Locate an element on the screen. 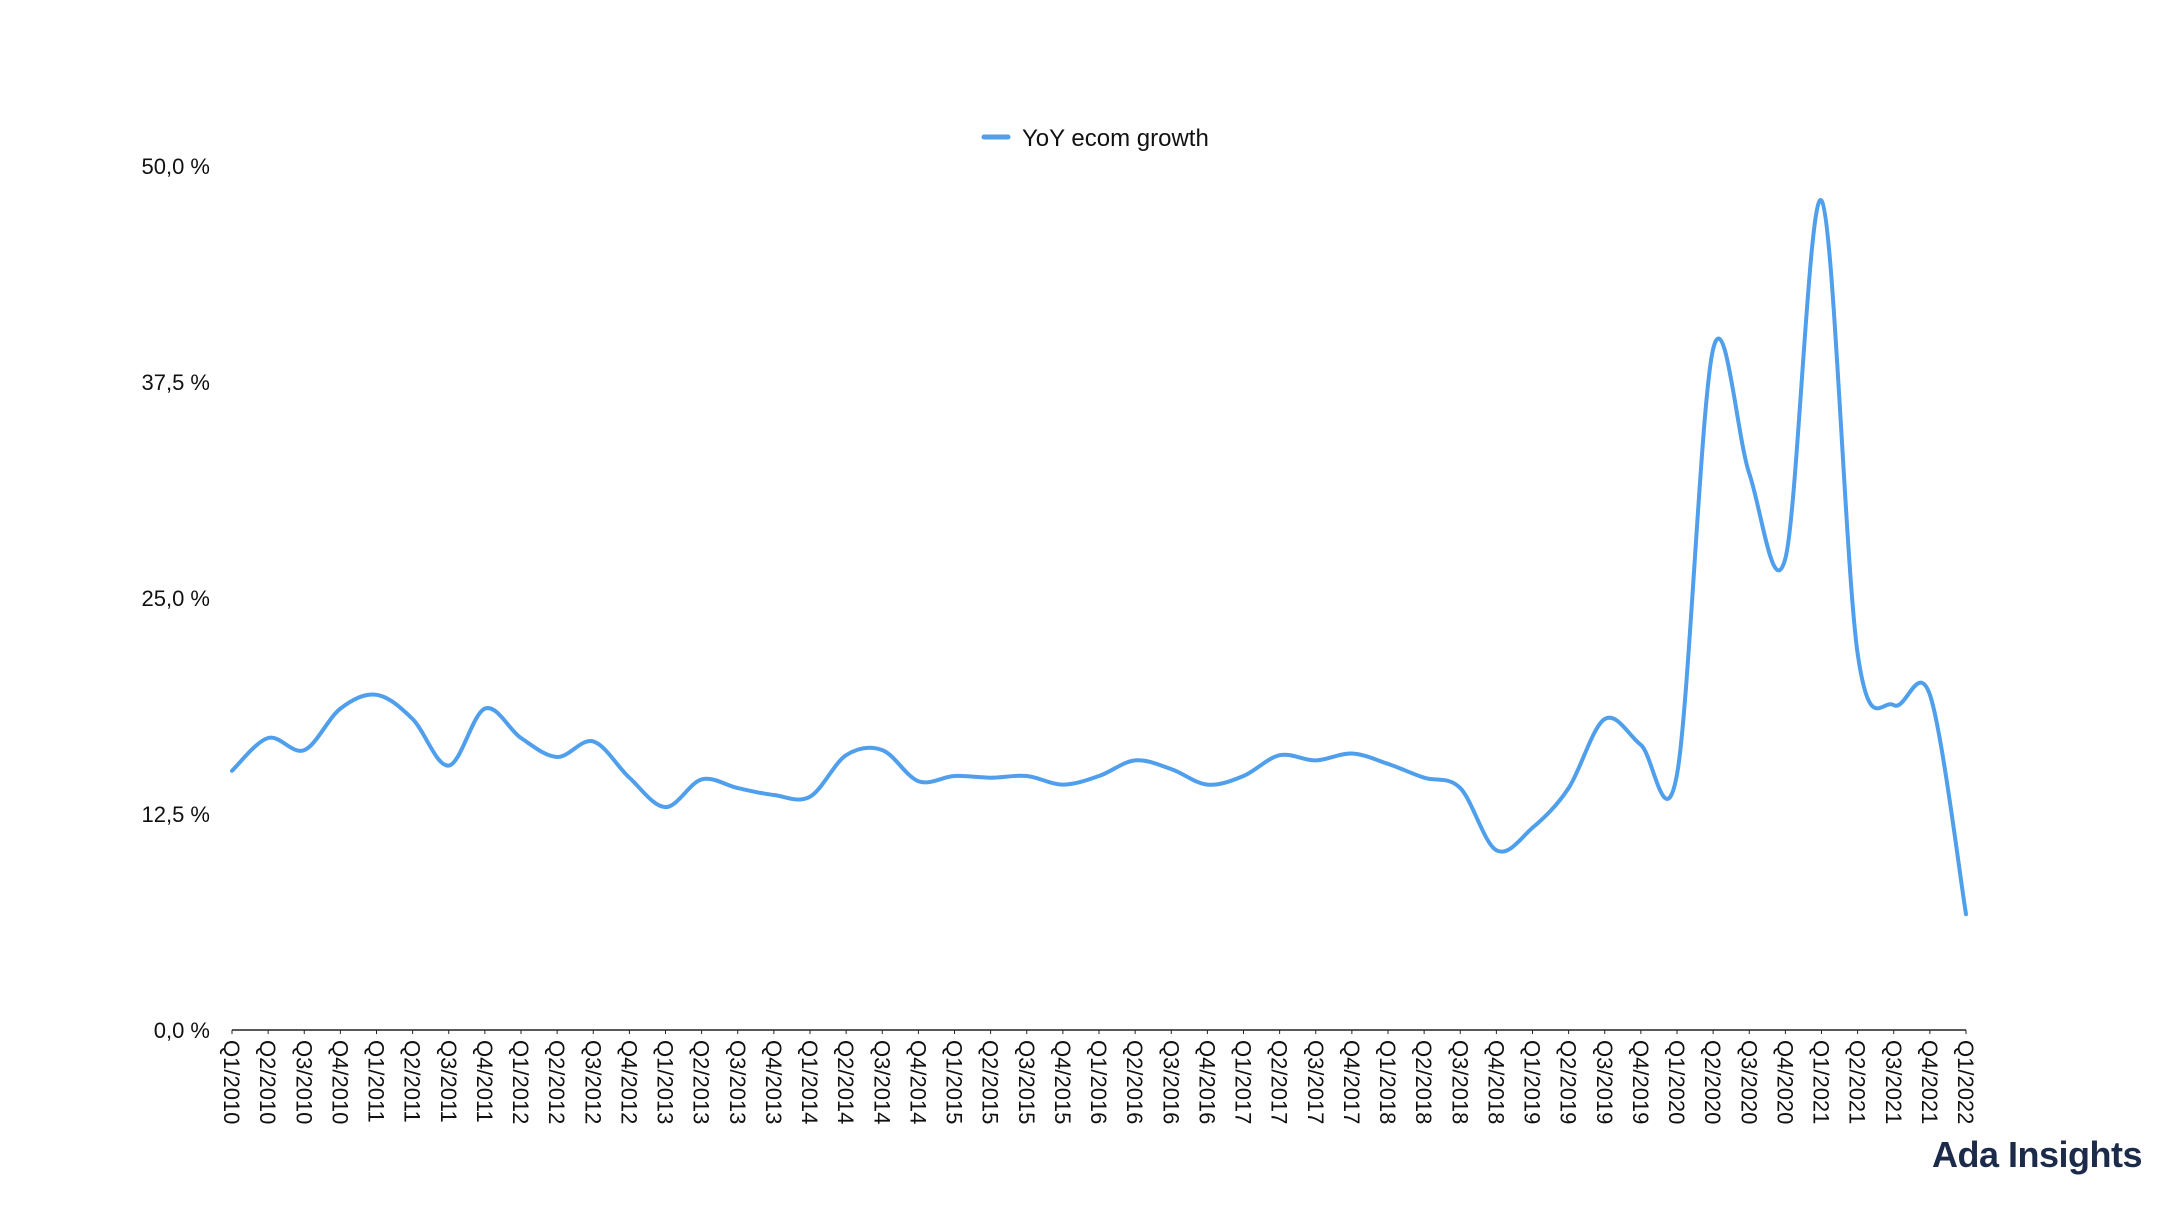 The image size is (2182, 1224). x-tick-label: Q3/2012 is located at coordinates (592, 1082).